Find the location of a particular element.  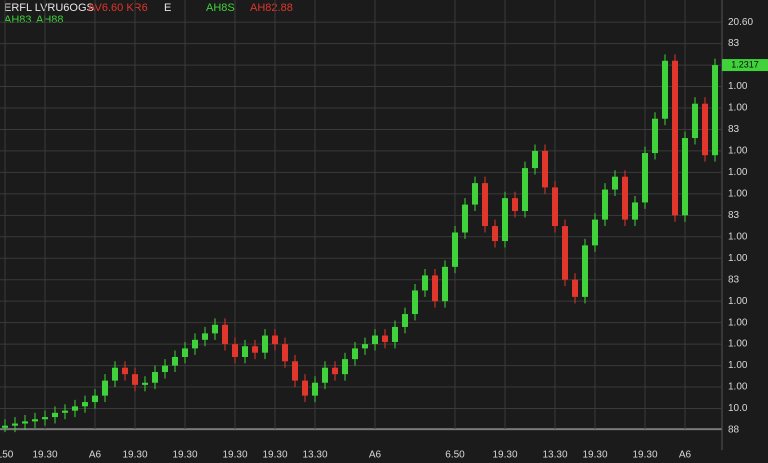

y-tick-label: 20.60 is located at coordinates (740, 22).